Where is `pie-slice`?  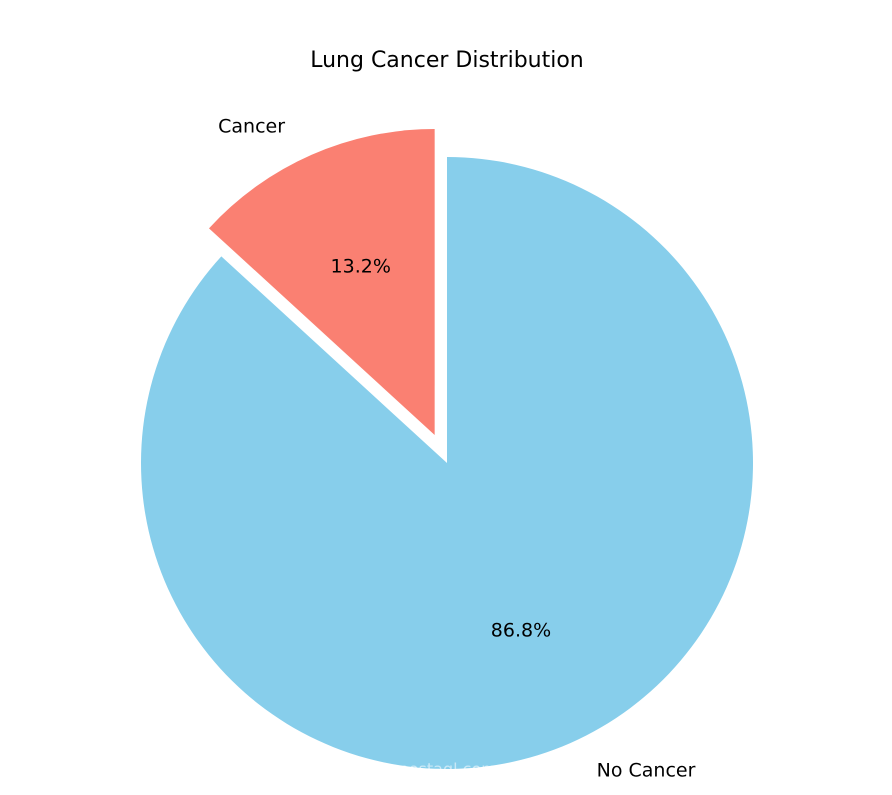
pie-slice is located at coordinates (321, 281).